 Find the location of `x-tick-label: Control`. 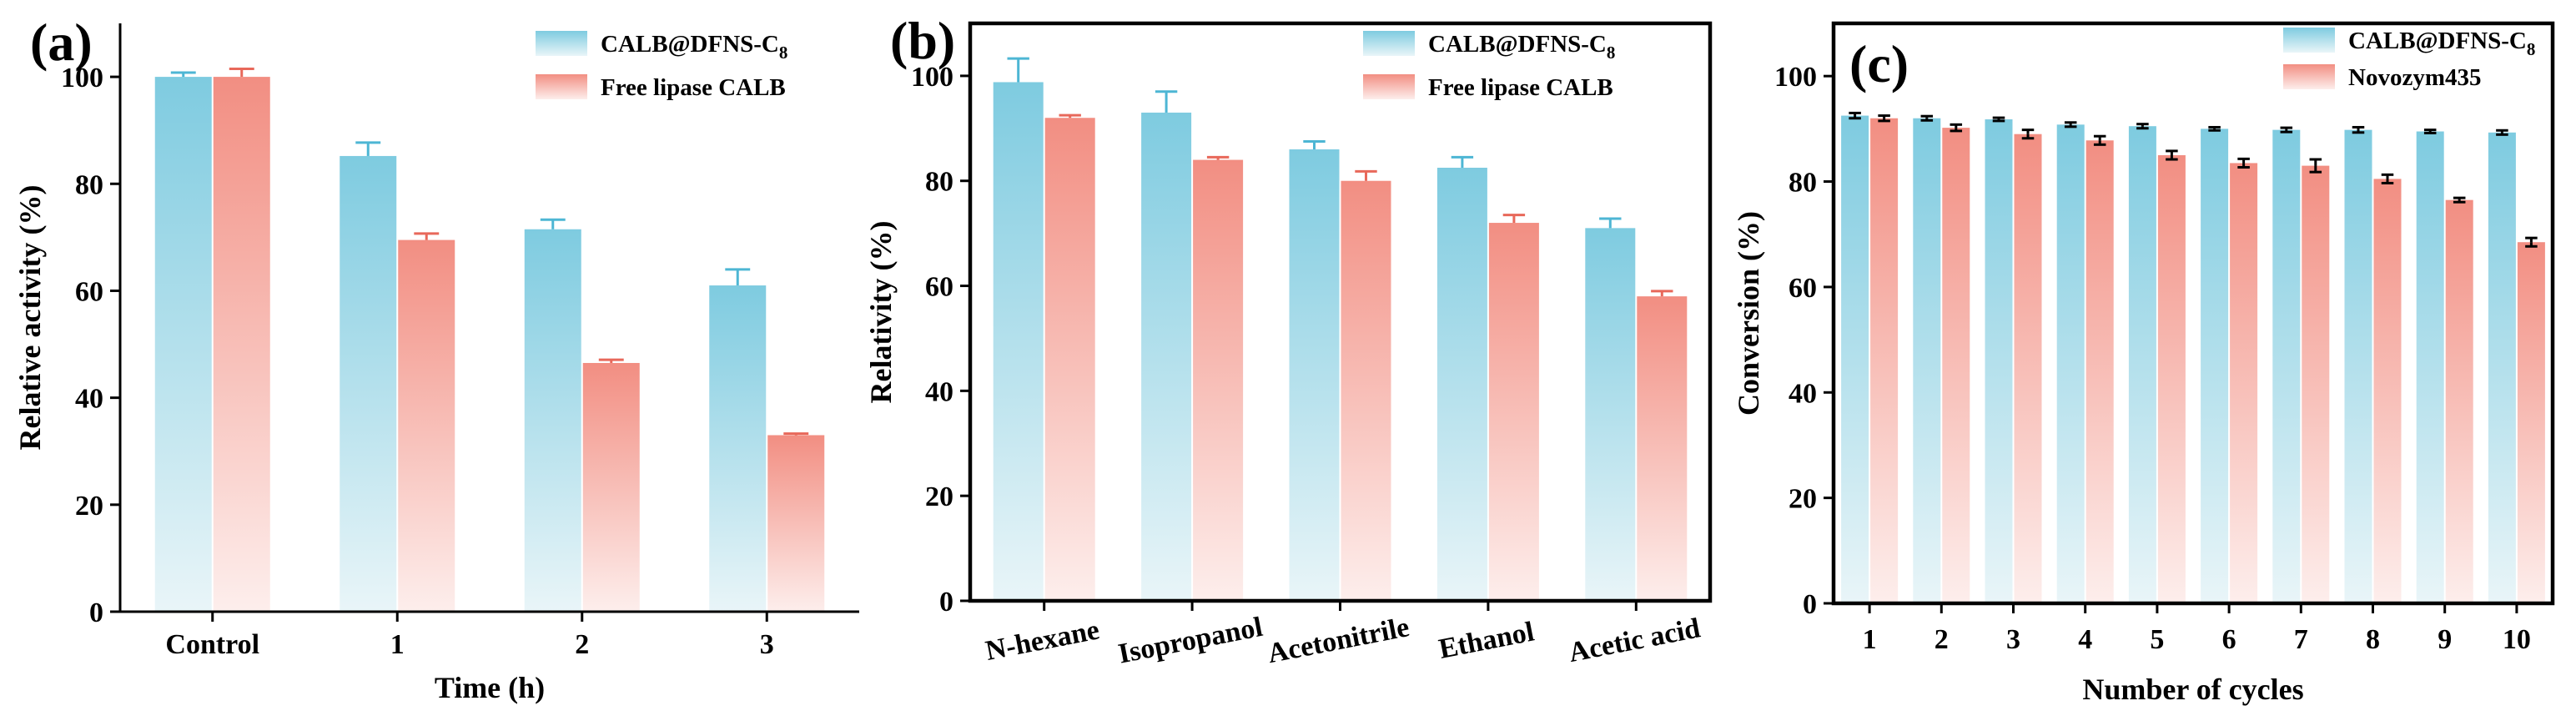

x-tick-label: Control is located at coordinates (212, 644).